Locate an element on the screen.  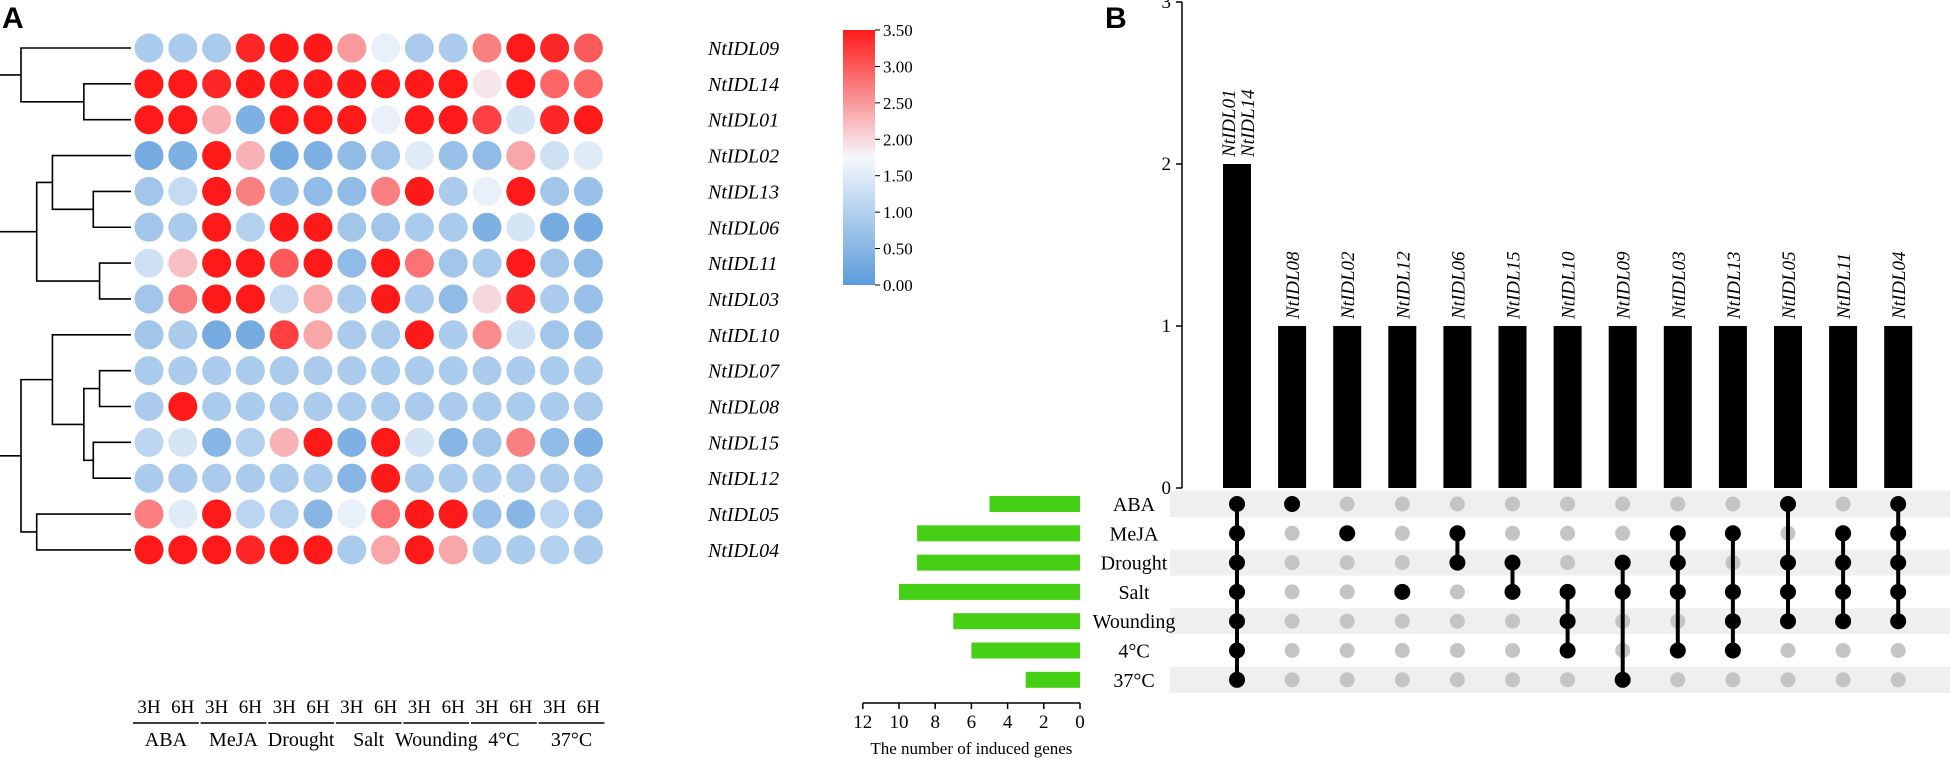
set-label-Drought: Drought is located at coordinates (1134, 564).